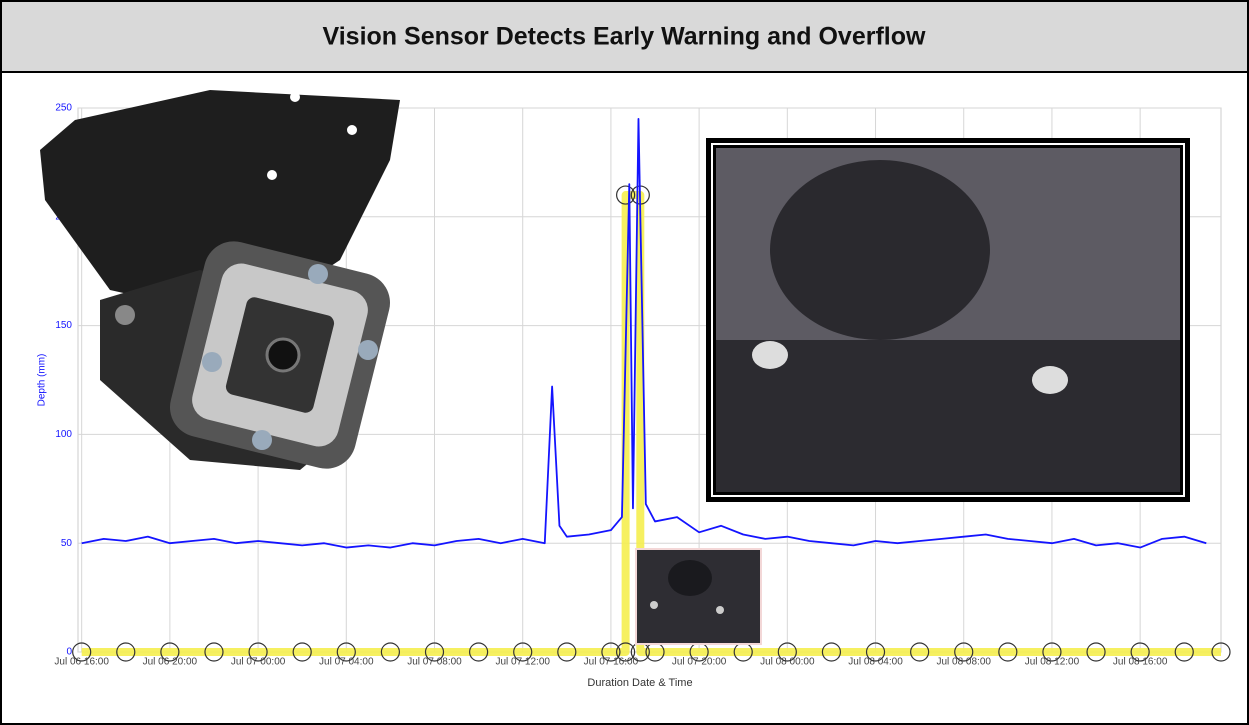  I want to click on x-tick-label: Jul 07 12:00, so click(522, 662).